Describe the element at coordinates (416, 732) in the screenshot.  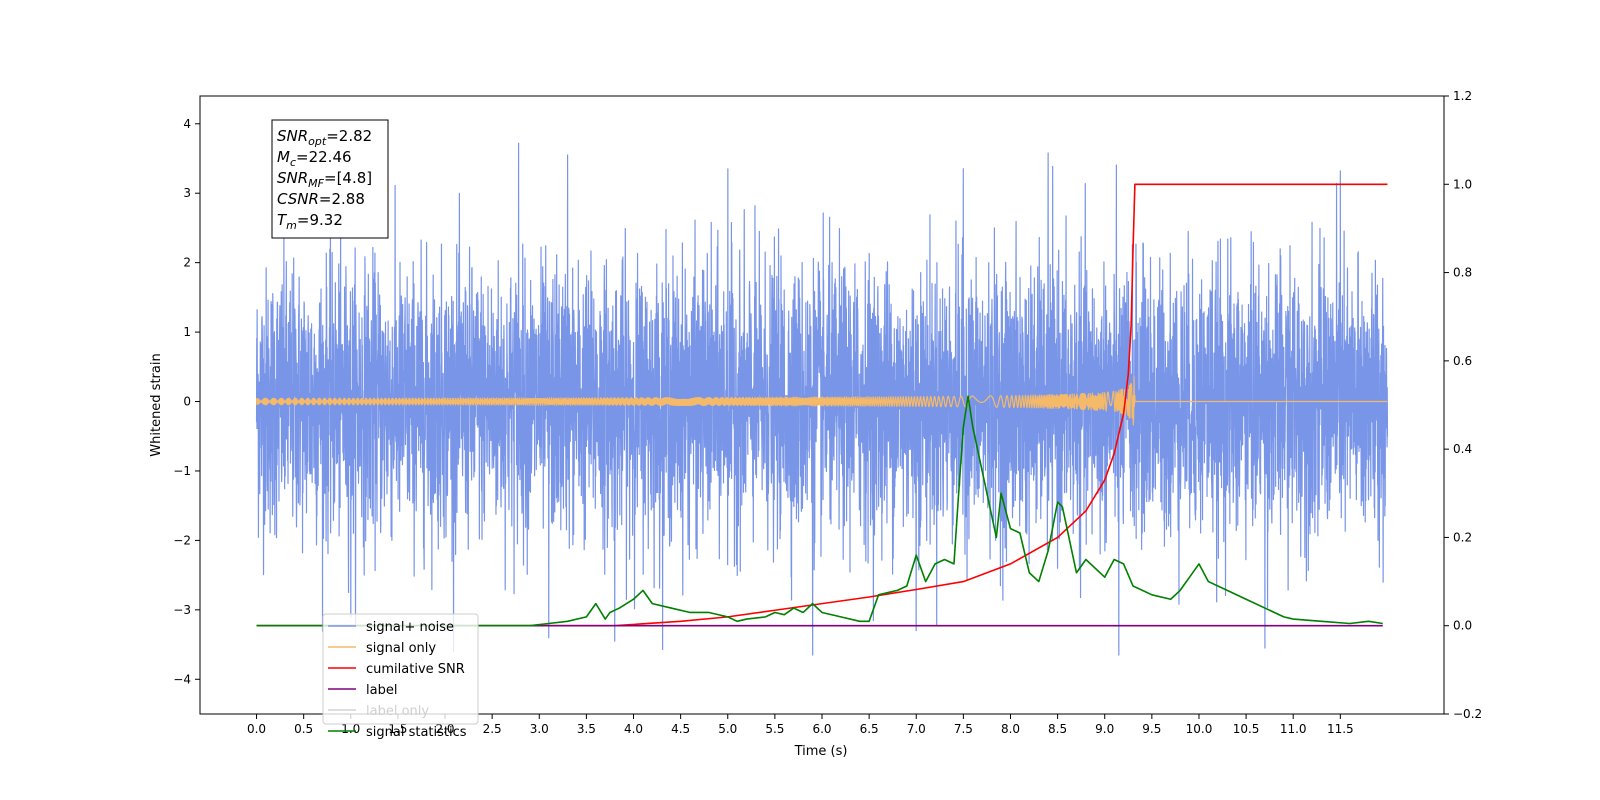
I see `legend-label: signal statistics` at that location.